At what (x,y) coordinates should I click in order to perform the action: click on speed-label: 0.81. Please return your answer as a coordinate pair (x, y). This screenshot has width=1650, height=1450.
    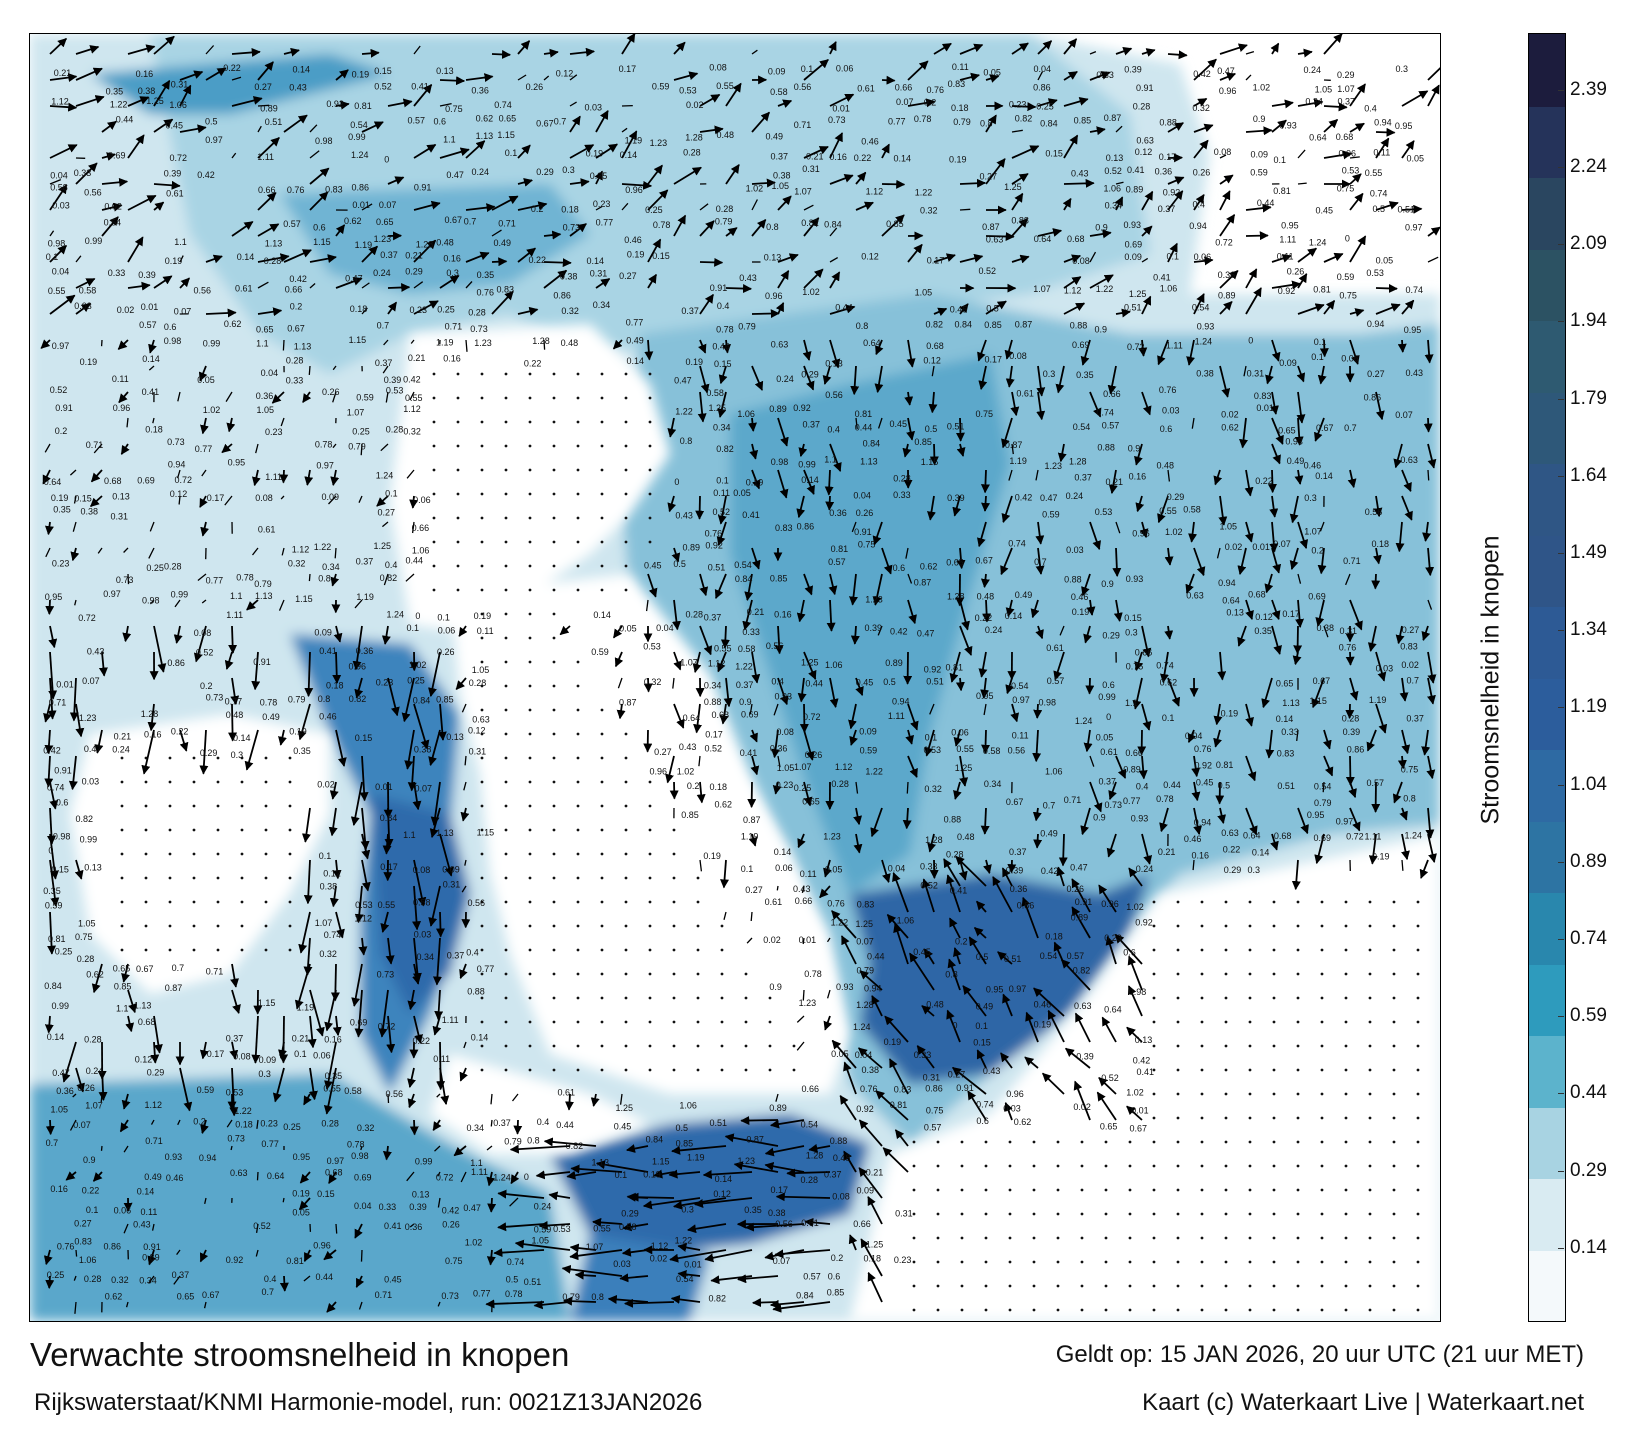
    Looking at the image, I should click on (363, 106).